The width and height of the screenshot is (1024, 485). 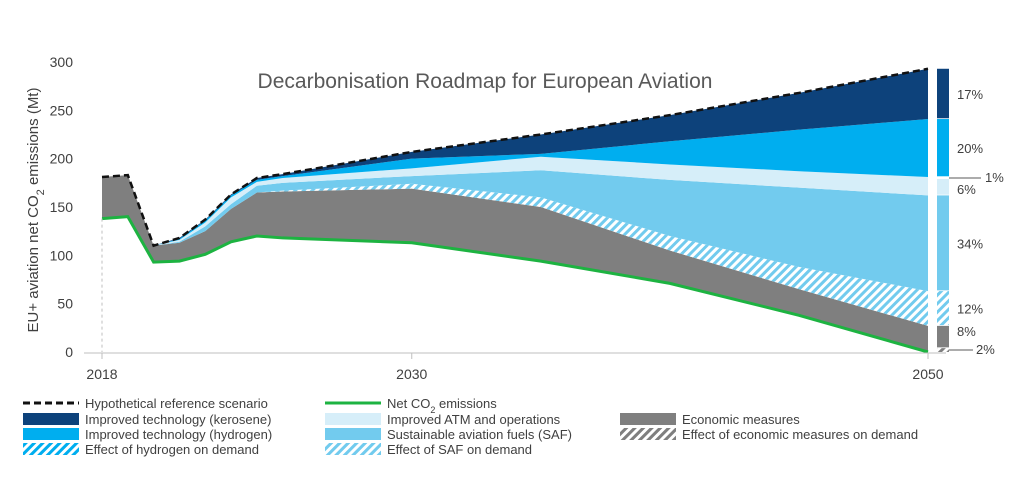 What do you see at coordinates (479, 434) in the screenshot?
I see `legend-label: Sustainable aviation fuels (SAF)` at bounding box center [479, 434].